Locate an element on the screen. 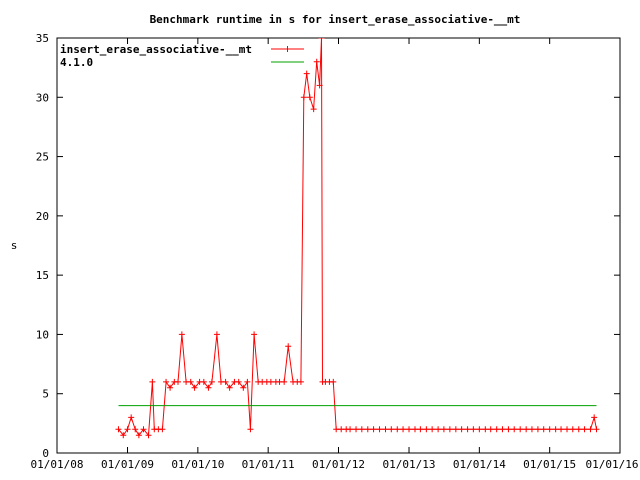  x-tick-label-3: 01/01/11 is located at coordinates (268, 464).